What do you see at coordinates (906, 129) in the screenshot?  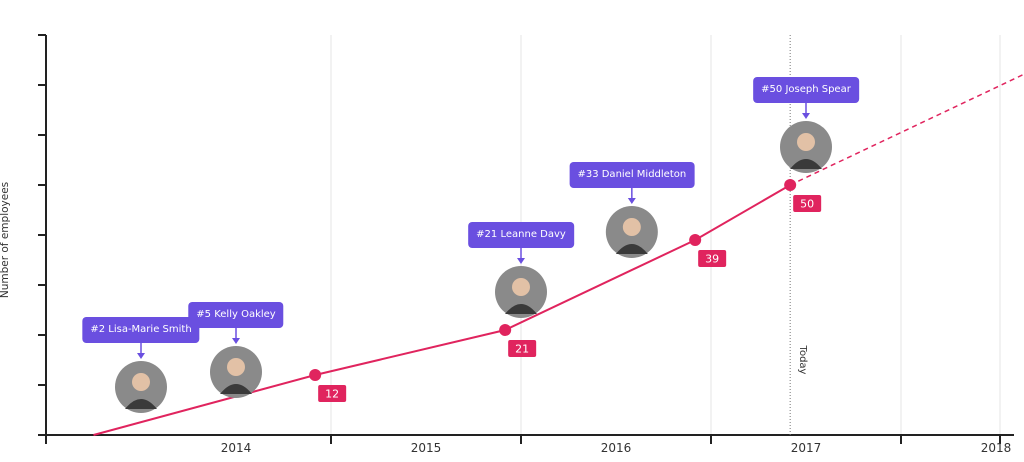 I see `projection-line` at bounding box center [906, 129].